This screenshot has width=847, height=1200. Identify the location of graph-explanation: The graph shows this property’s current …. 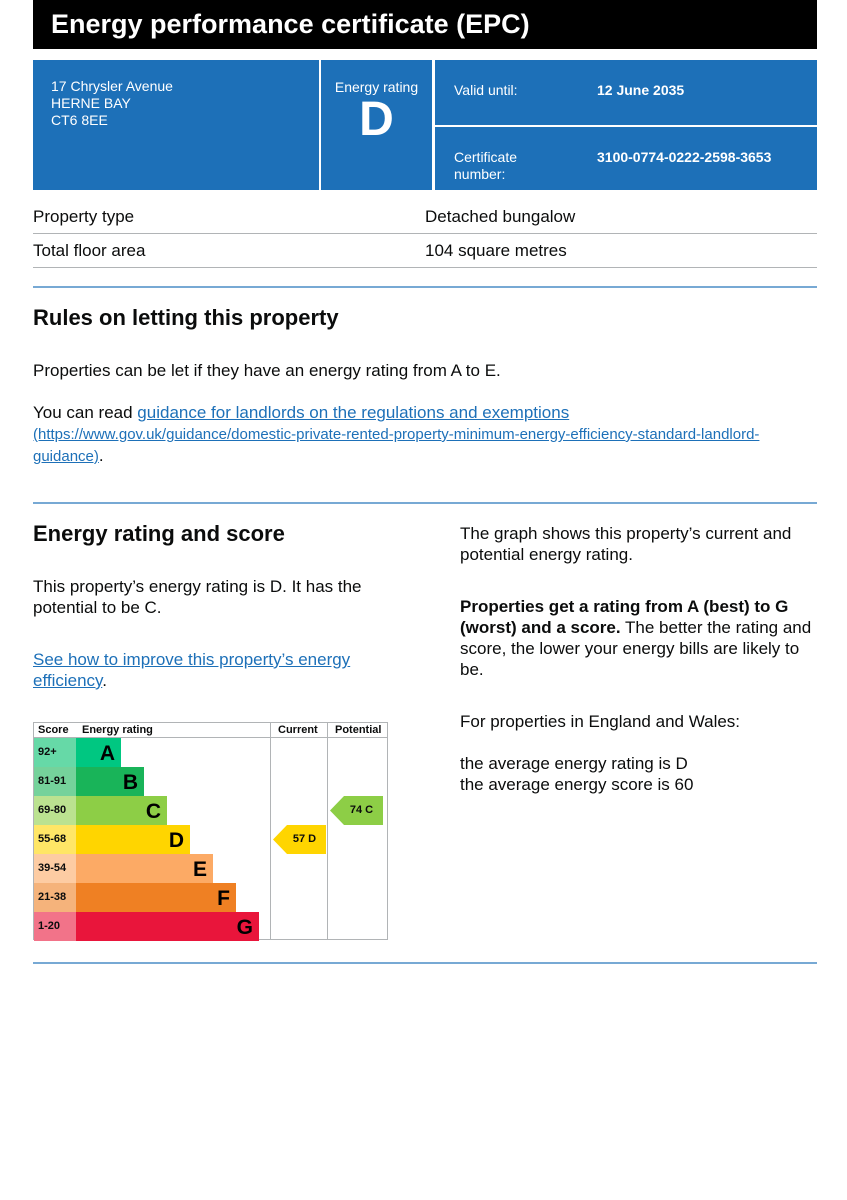
(626, 544).